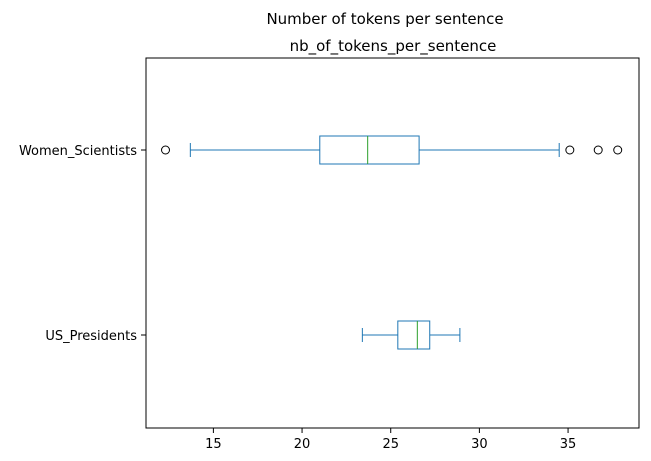  Describe the element at coordinates (213, 444) in the screenshot. I see `x-tick-label: 15` at that location.